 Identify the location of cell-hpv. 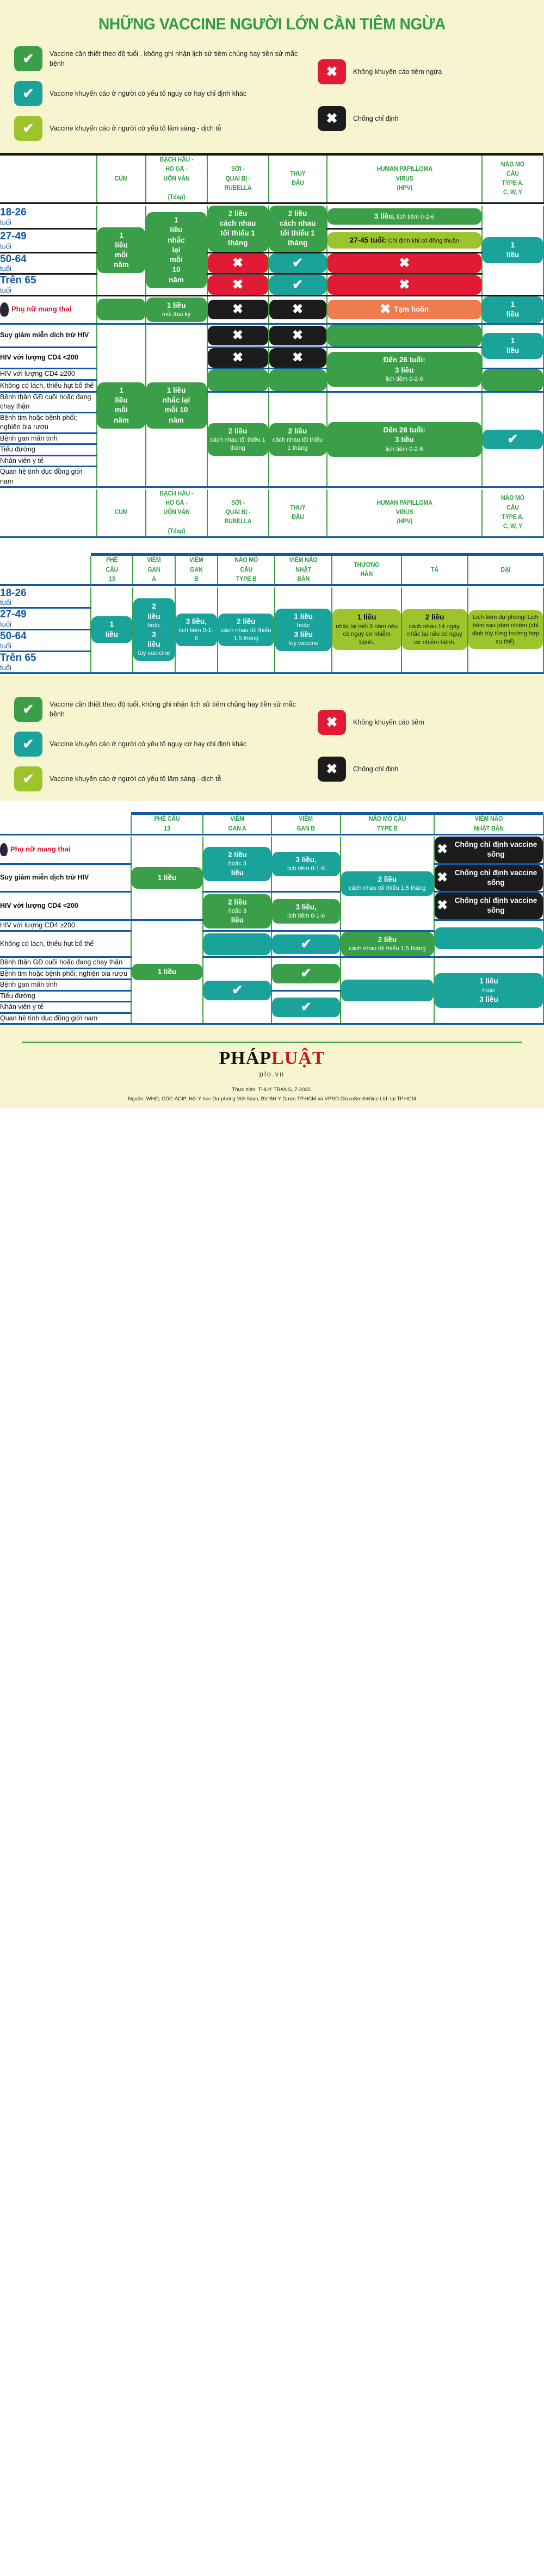
(404, 335).